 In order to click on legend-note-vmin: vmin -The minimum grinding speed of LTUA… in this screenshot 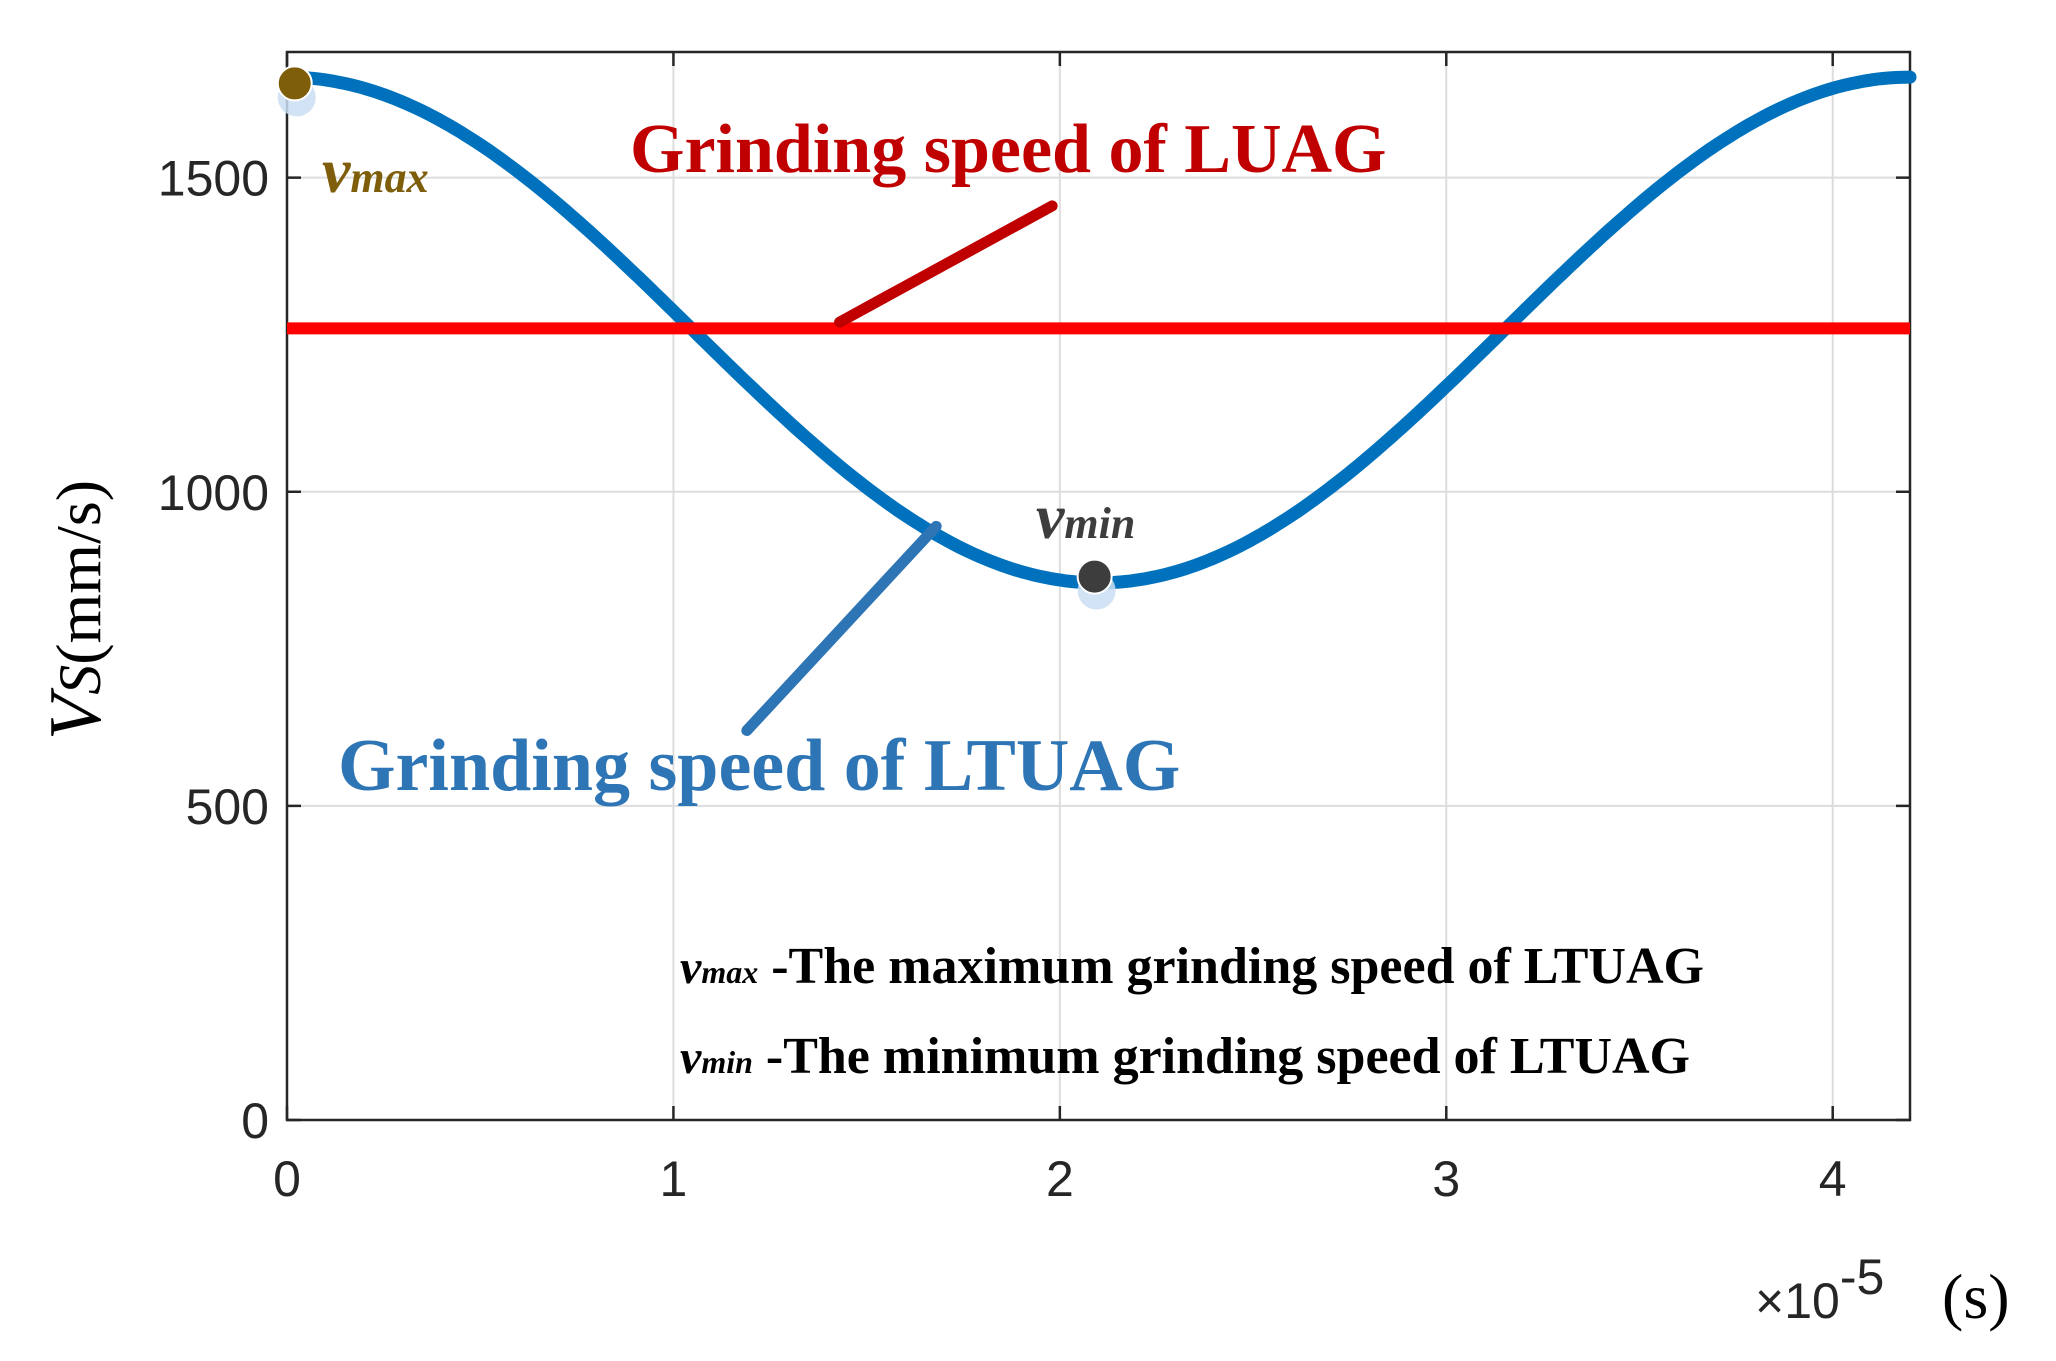, I will do `click(1185, 1056)`.